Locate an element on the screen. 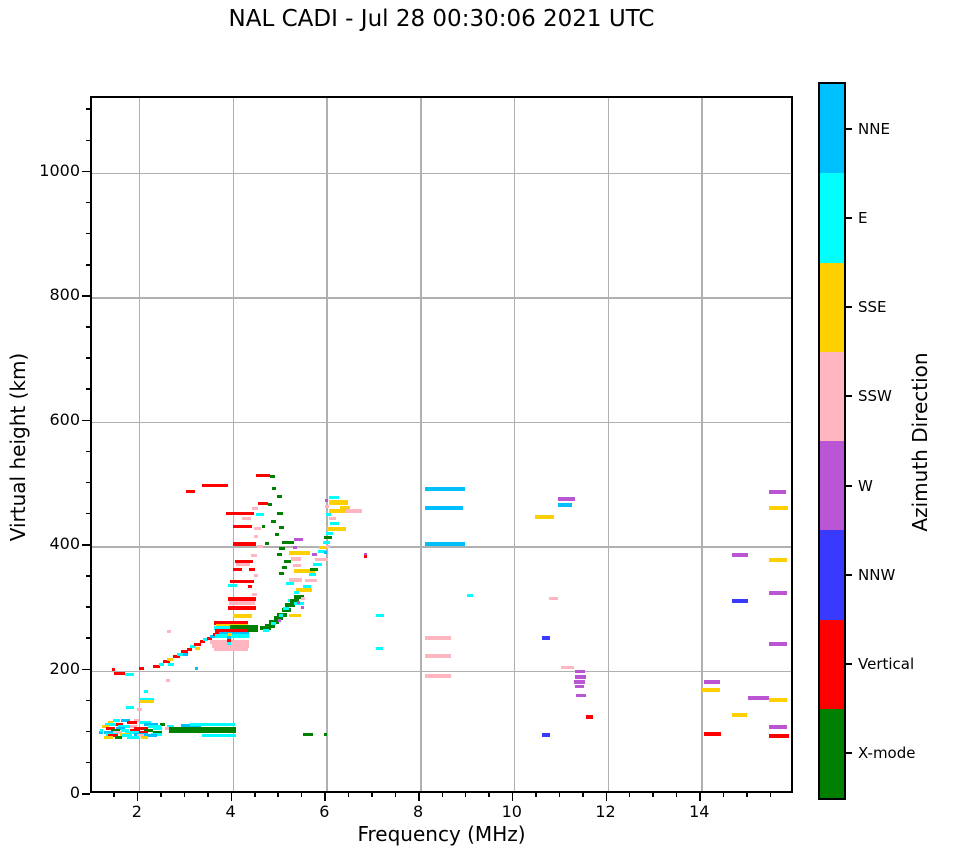 This screenshot has width=958, height=857. colorbar-tick-label: NNW is located at coordinates (877, 574).